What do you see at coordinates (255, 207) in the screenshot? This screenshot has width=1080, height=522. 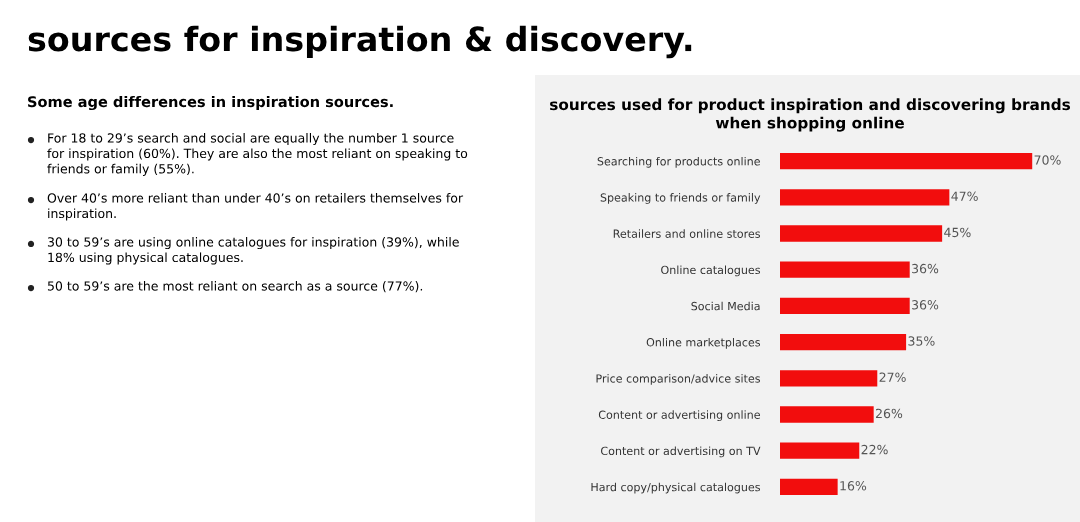 I see `text: Over 40’s more reliant than under 40’s on retailers themselves for inspiration.` at bounding box center [255, 207].